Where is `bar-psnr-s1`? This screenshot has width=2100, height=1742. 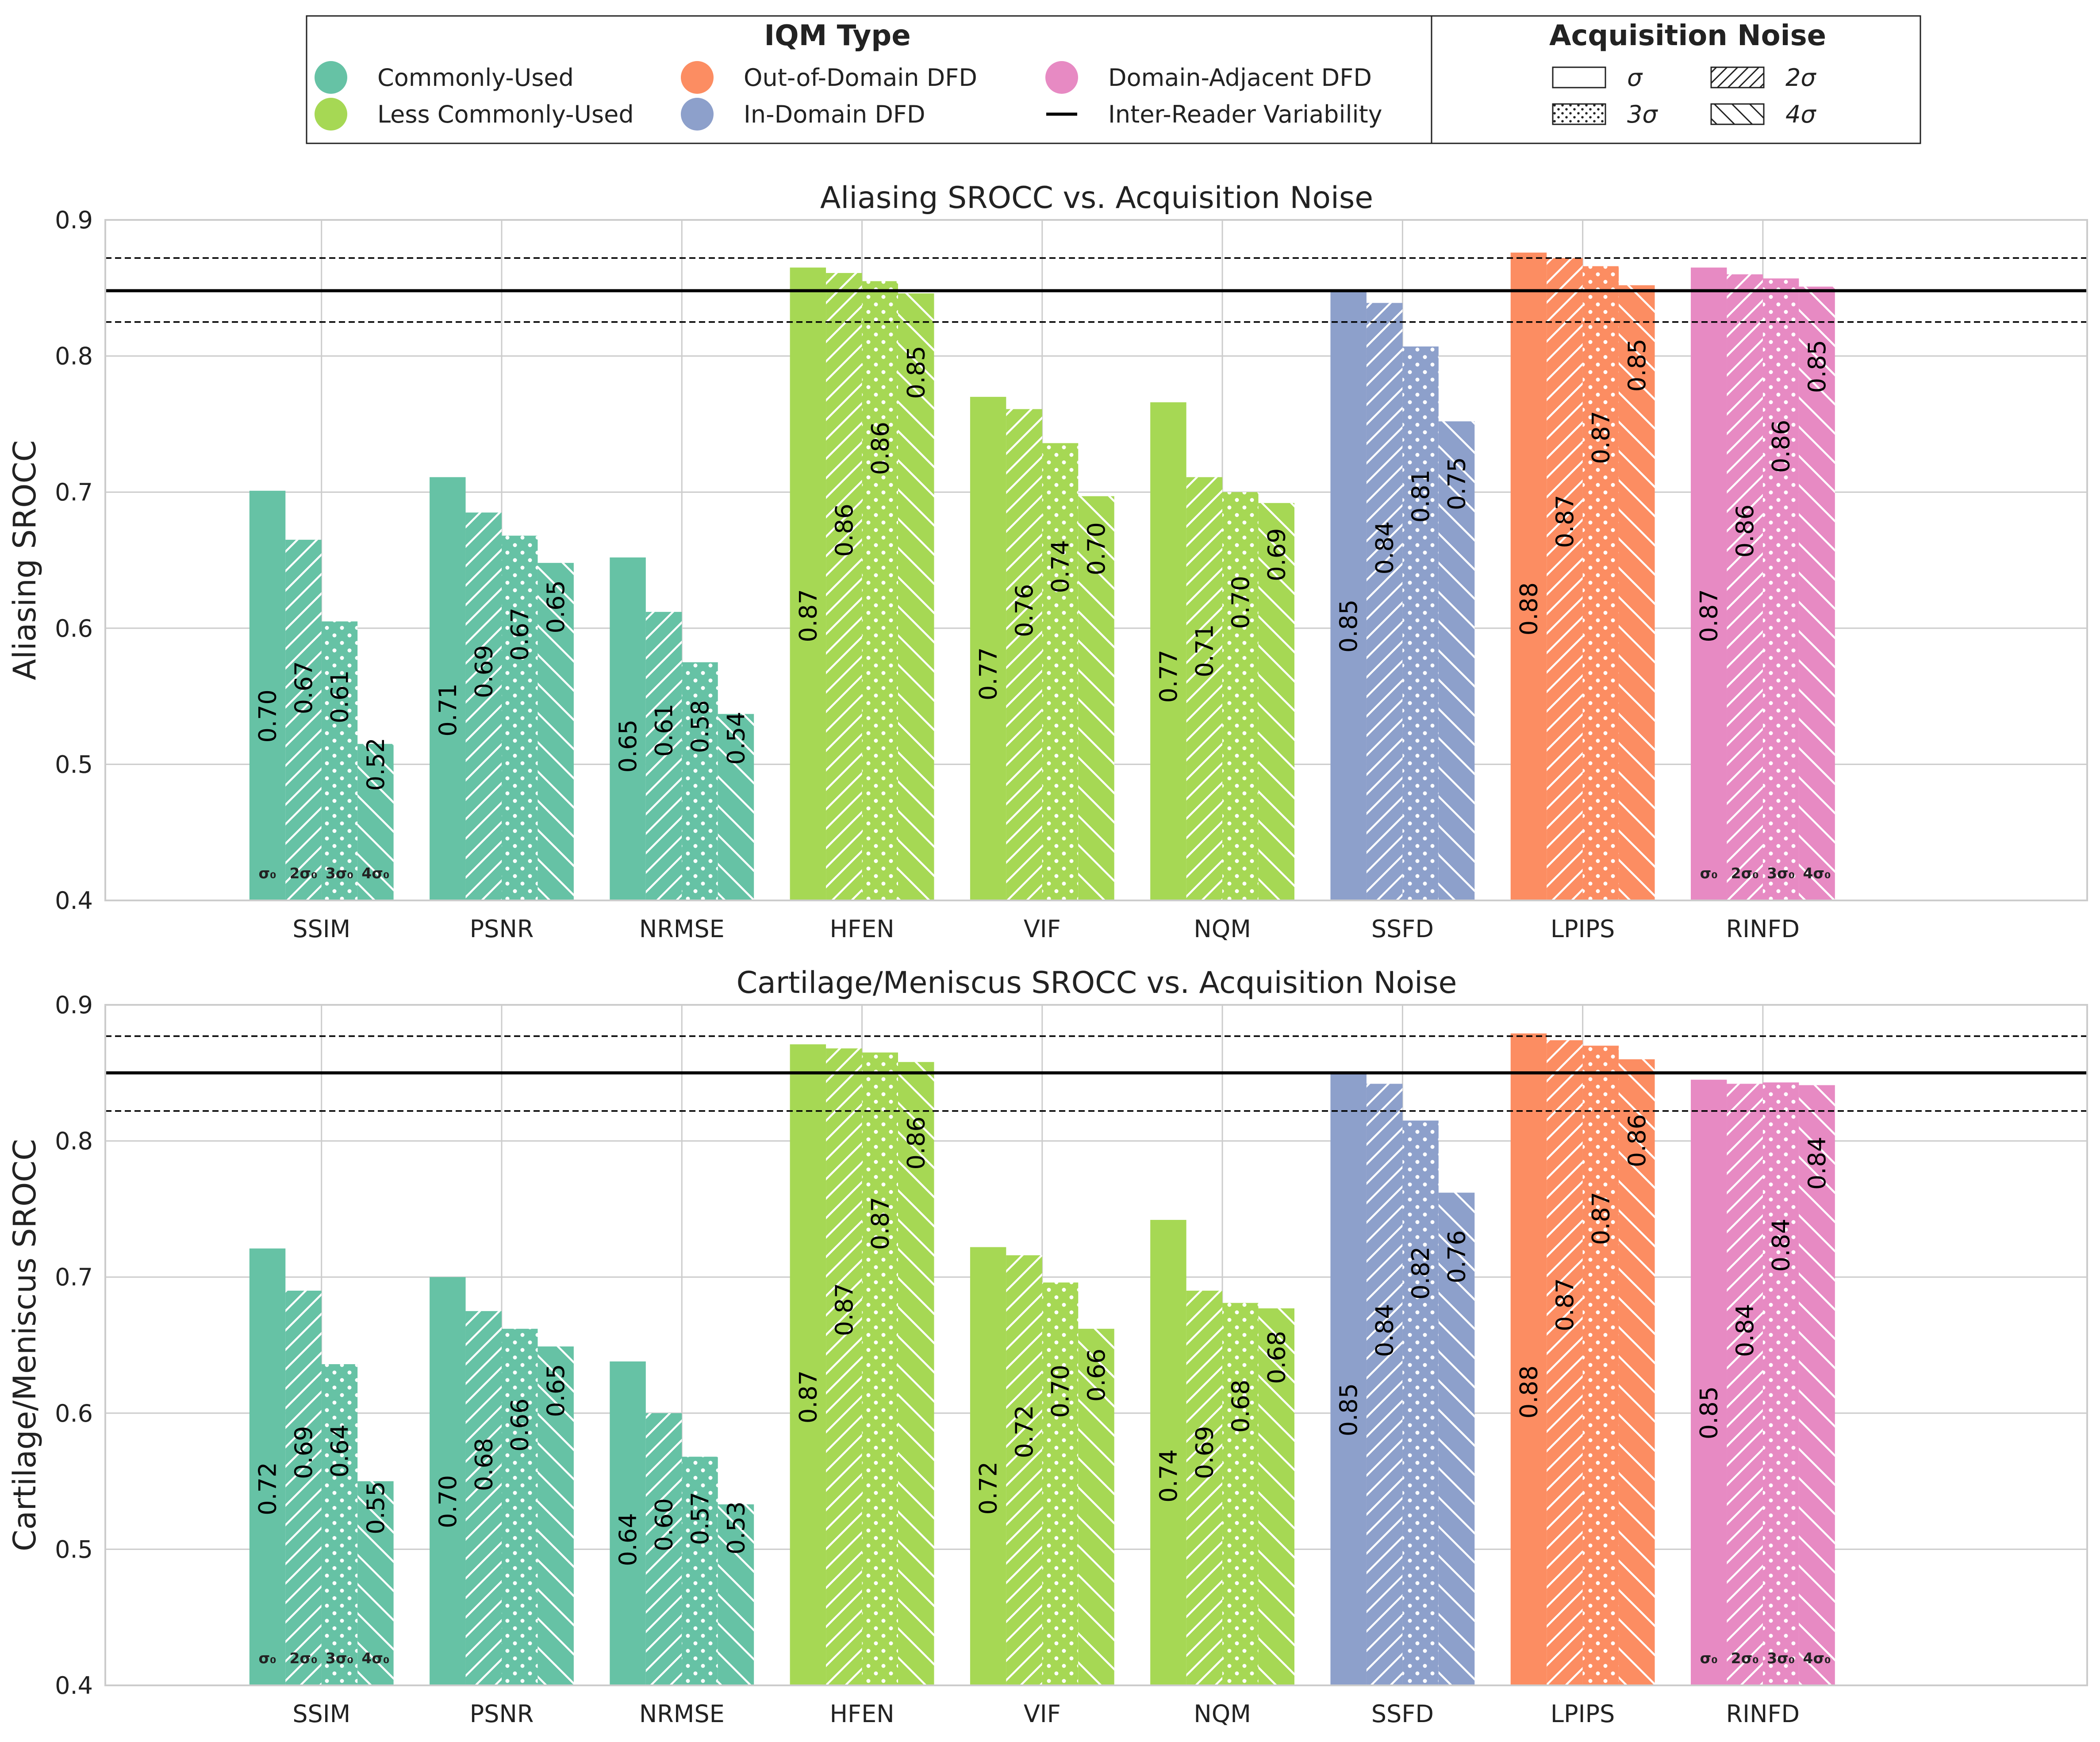
bar-psnr-s1 is located at coordinates (448, 1481).